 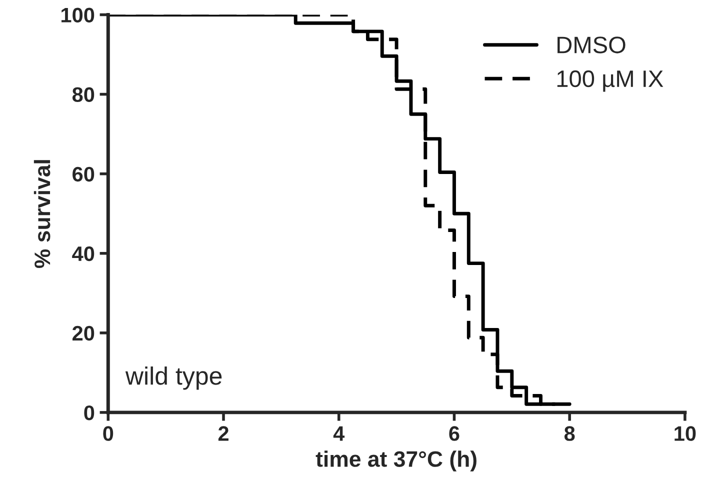 What do you see at coordinates (223, 433) in the screenshot?
I see `x-tick-label: 2` at bounding box center [223, 433].